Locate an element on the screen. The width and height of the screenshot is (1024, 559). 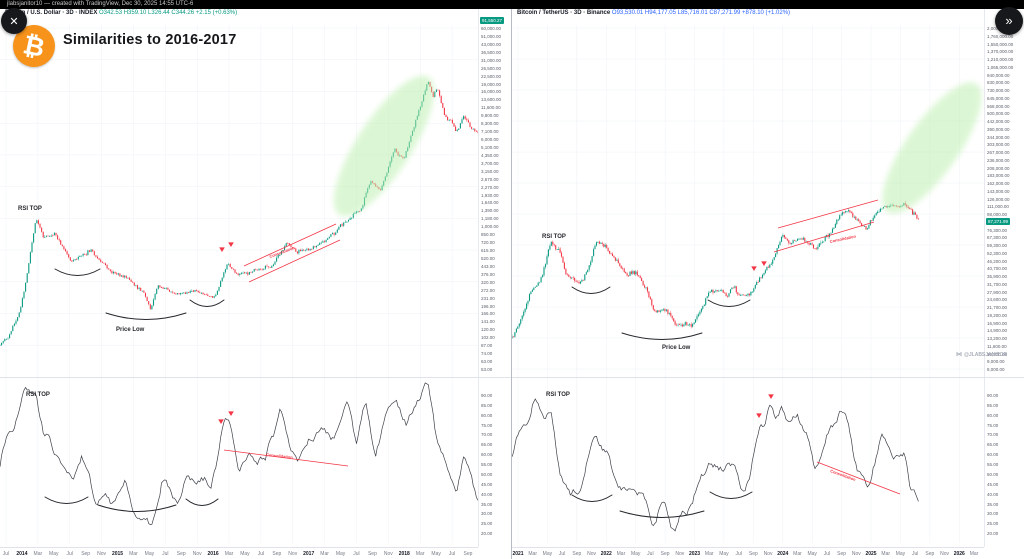
branding-overlay: ₿ Similarities to 2016-2017 is located at coordinates (122, 46).